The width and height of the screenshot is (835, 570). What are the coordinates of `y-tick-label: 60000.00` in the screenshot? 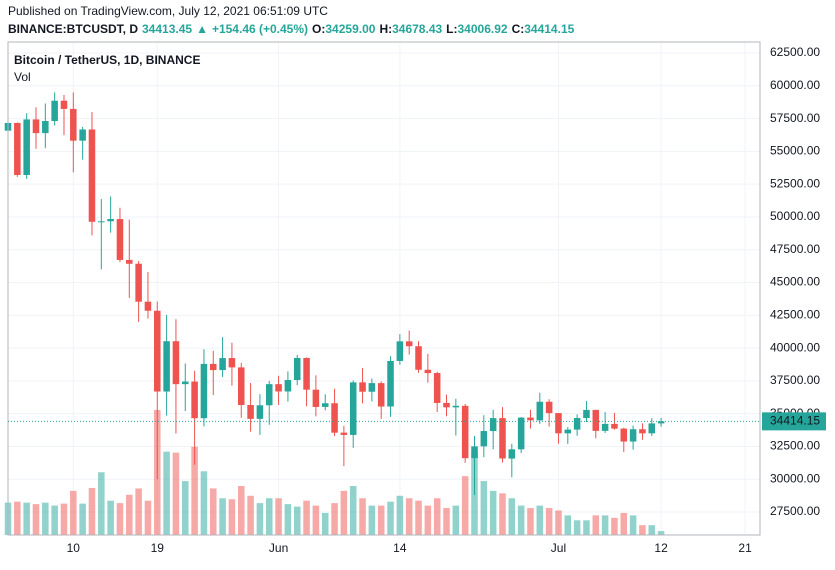 It's located at (795, 85).